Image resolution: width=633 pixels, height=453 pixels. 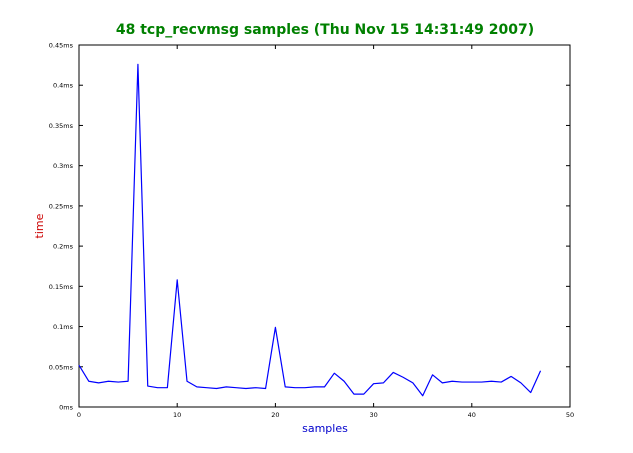 What do you see at coordinates (63, 327) in the screenshot?
I see `y-tick-label: 0.1ms` at bounding box center [63, 327].